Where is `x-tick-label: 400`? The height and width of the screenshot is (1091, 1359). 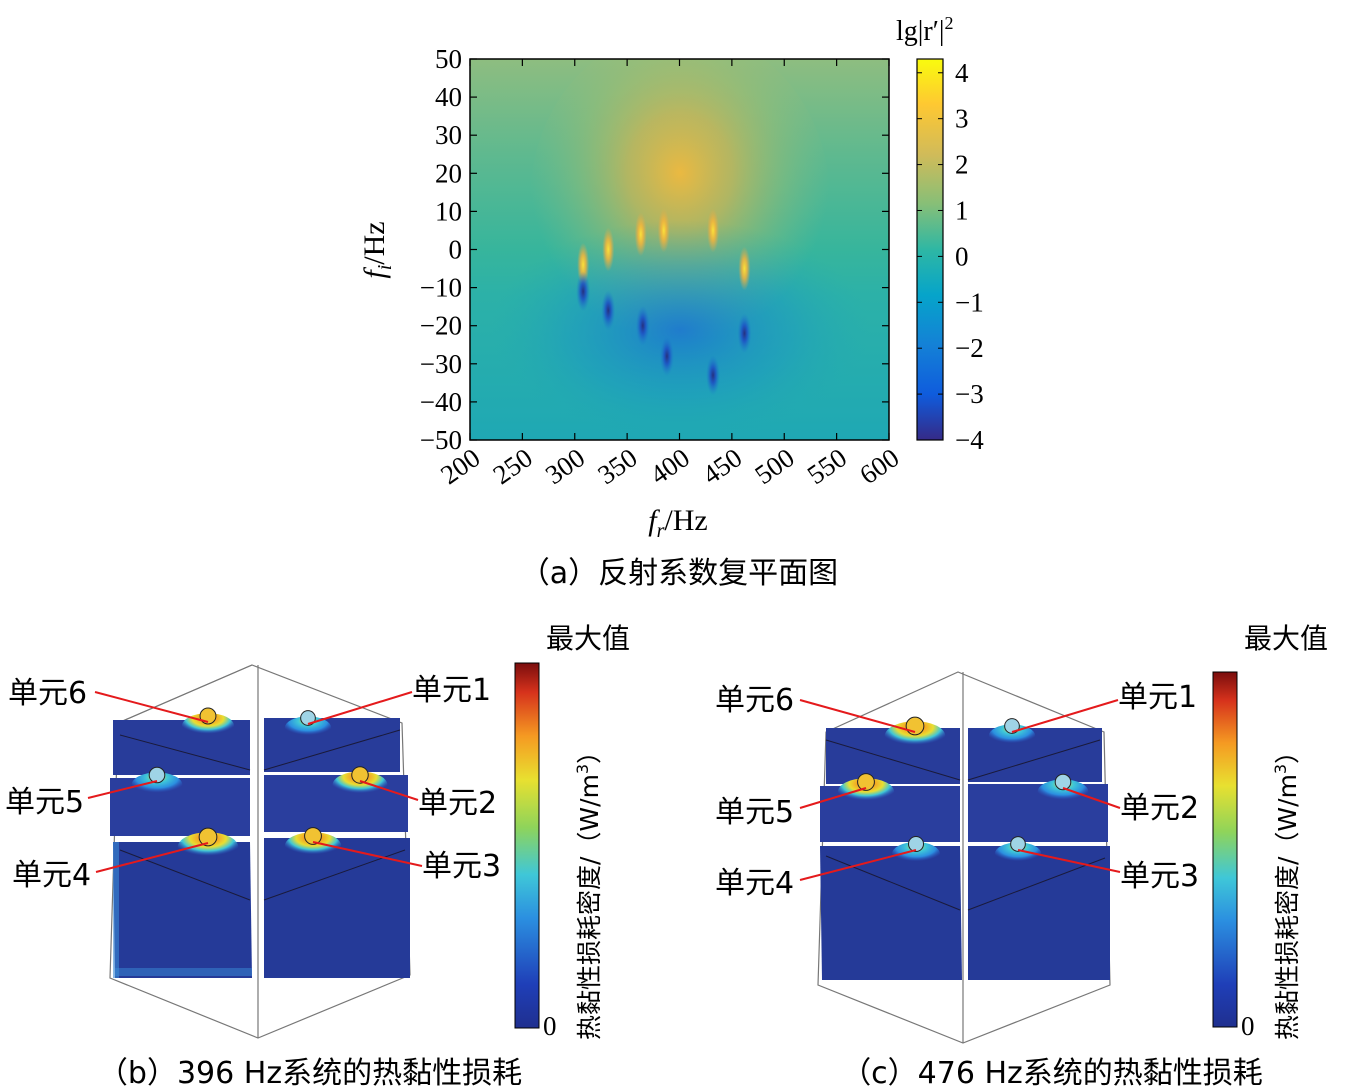 x-tick-label: 400 is located at coordinates (670, 466).